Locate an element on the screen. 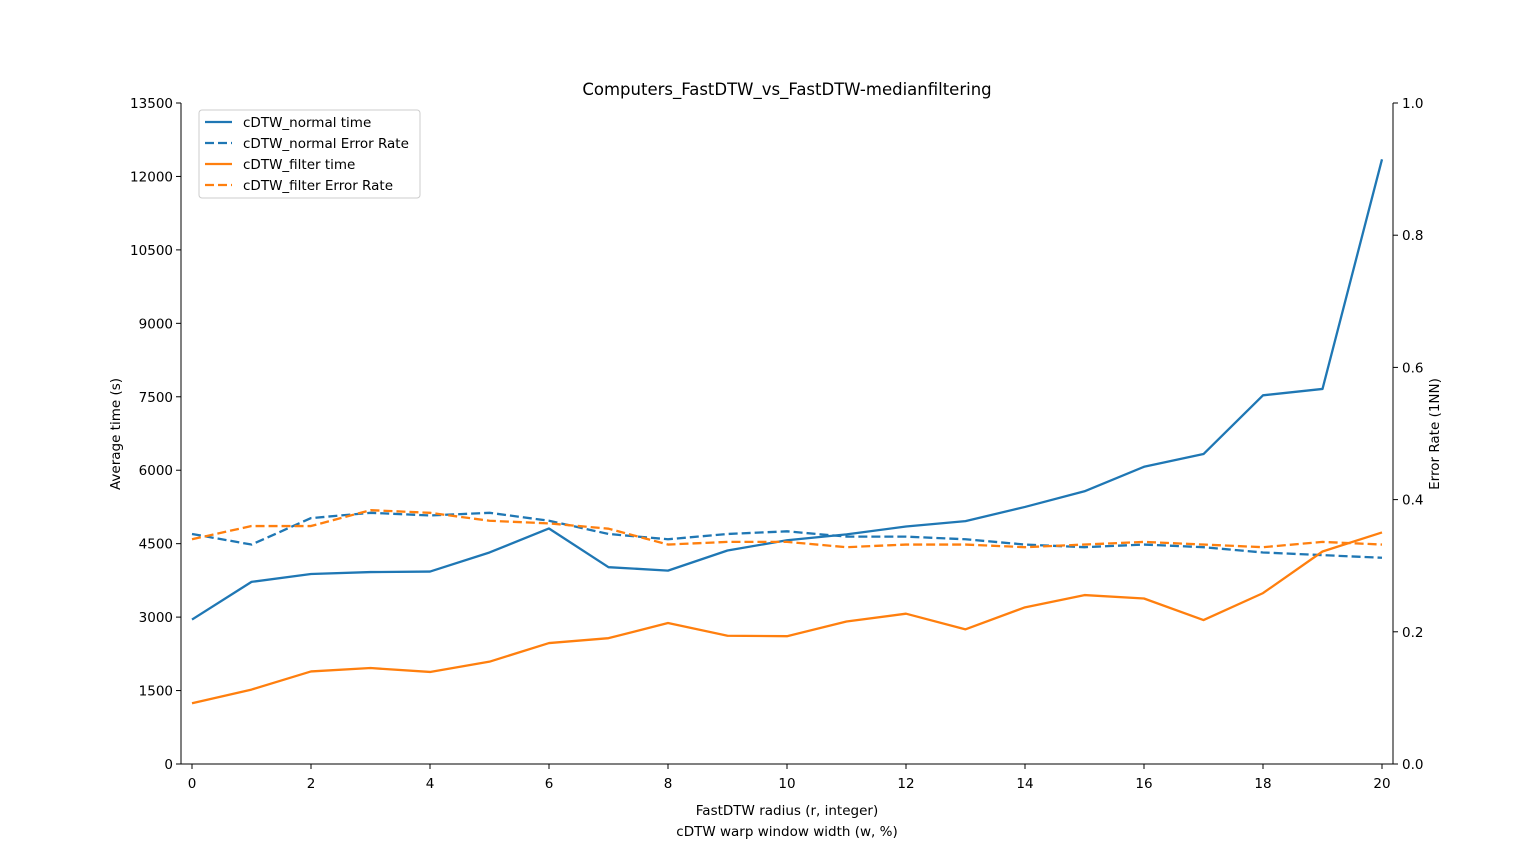 Image resolution: width=1536 pixels, height=858 pixels. x-tick-label: 4 is located at coordinates (430, 784).